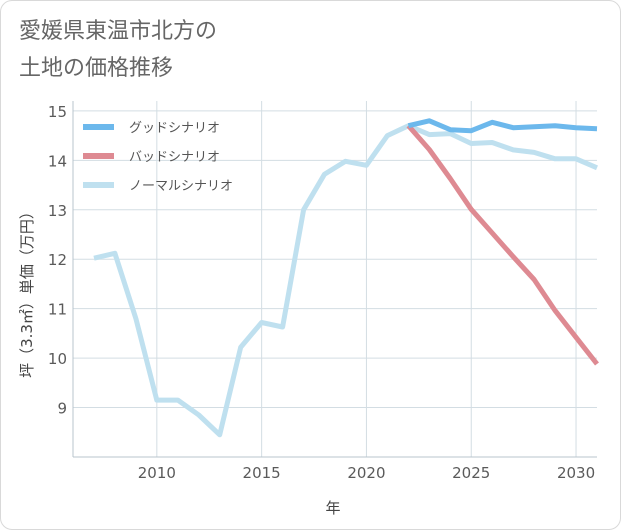 The width and height of the screenshot is (621, 530). I want to click on y-tick-label: 9, so click(62, 409).